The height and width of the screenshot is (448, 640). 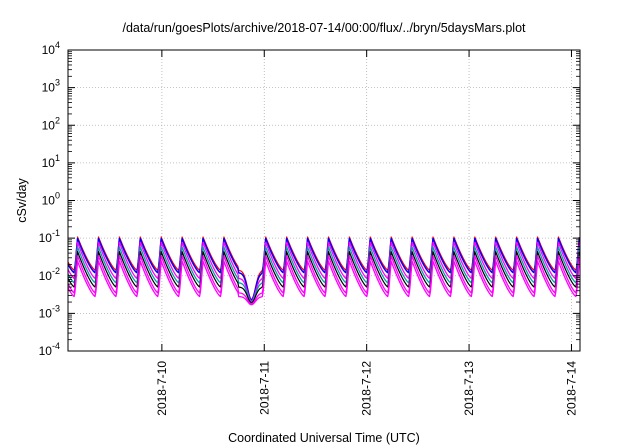 I want to click on x-tick-label: 2018-7-12, so click(x=367, y=388).